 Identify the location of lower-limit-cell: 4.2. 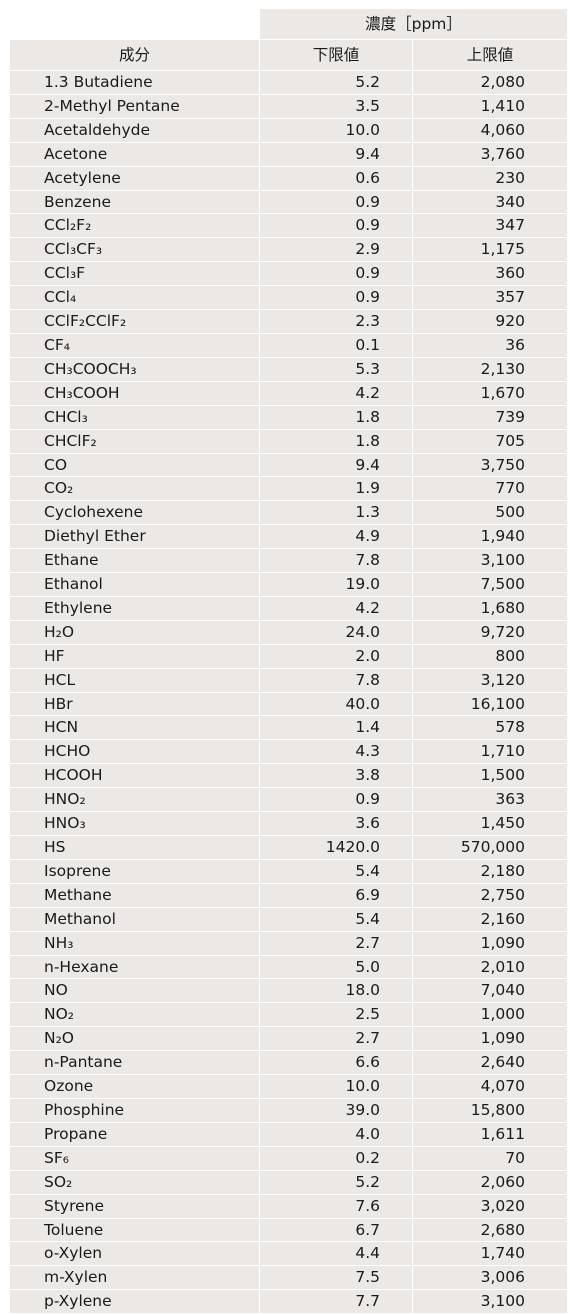
(336, 608).